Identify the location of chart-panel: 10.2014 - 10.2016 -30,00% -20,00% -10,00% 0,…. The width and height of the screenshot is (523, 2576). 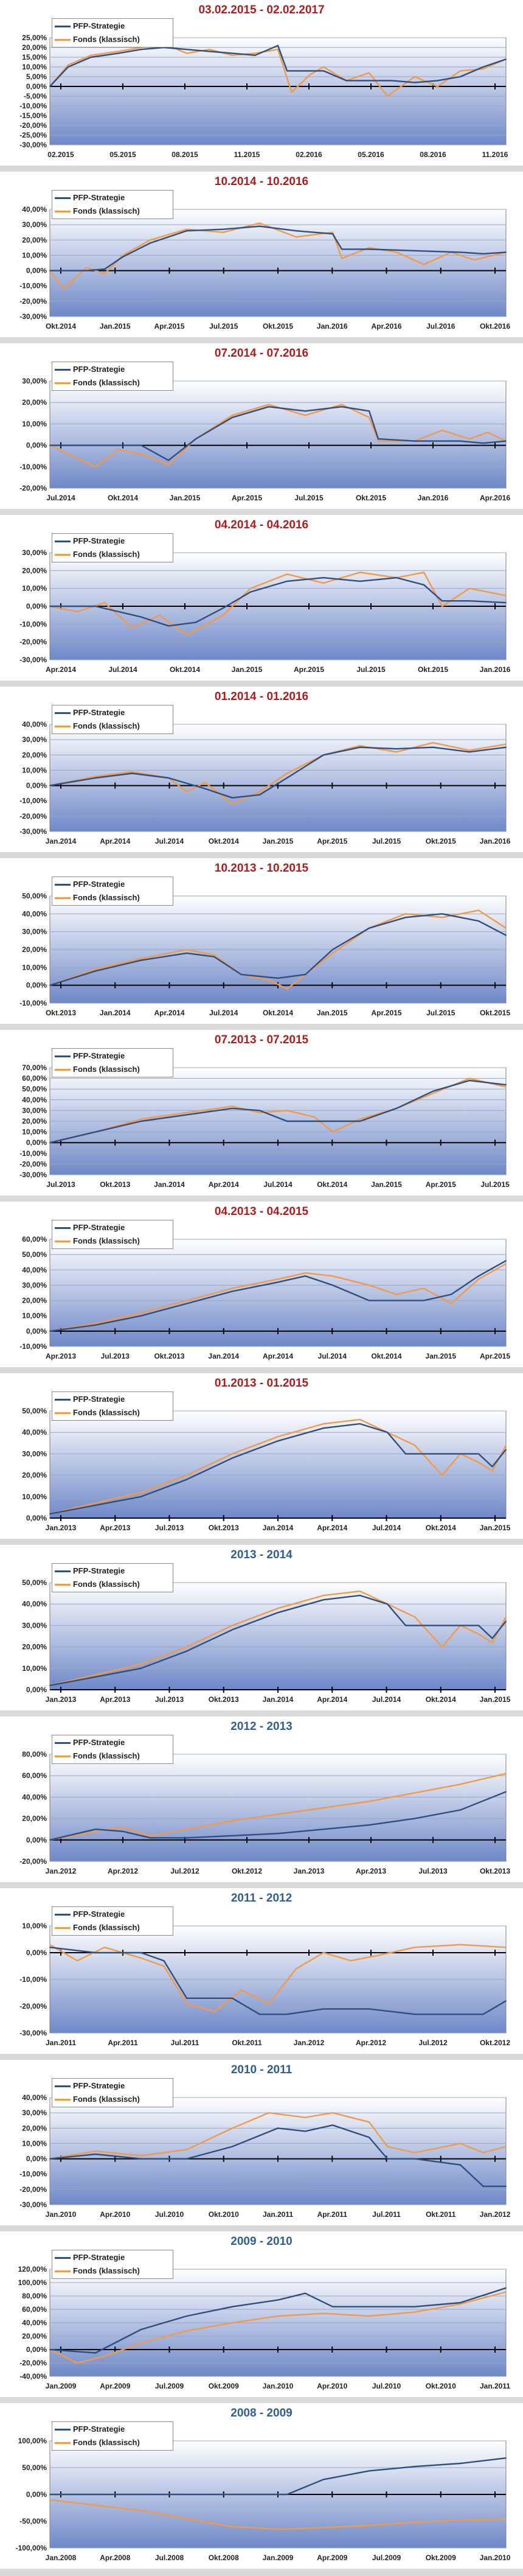
(261, 254).